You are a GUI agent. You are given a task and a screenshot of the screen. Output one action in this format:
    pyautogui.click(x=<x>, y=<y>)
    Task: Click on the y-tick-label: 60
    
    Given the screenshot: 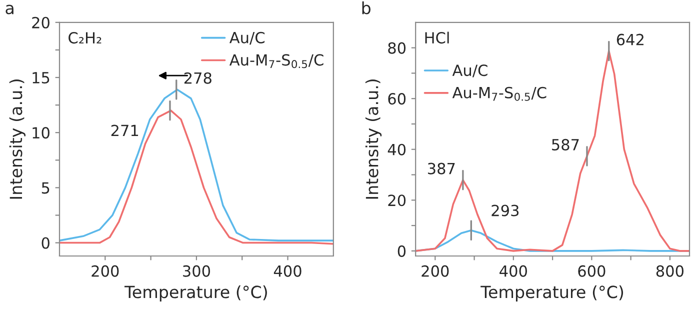 What is the action you would take?
    pyautogui.click(x=397, y=99)
    